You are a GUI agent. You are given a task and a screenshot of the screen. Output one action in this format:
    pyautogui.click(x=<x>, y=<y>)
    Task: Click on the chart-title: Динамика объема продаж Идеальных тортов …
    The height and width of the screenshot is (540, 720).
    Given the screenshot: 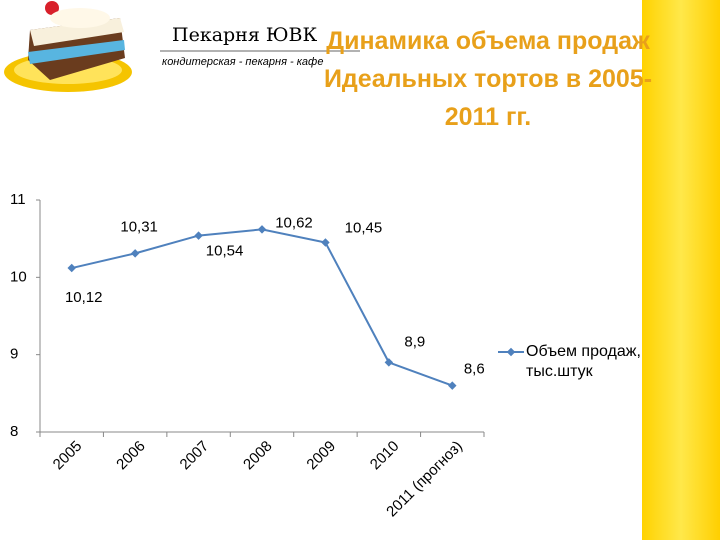 What is the action you would take?
    pyautogui.click(x=488, y=79)
    